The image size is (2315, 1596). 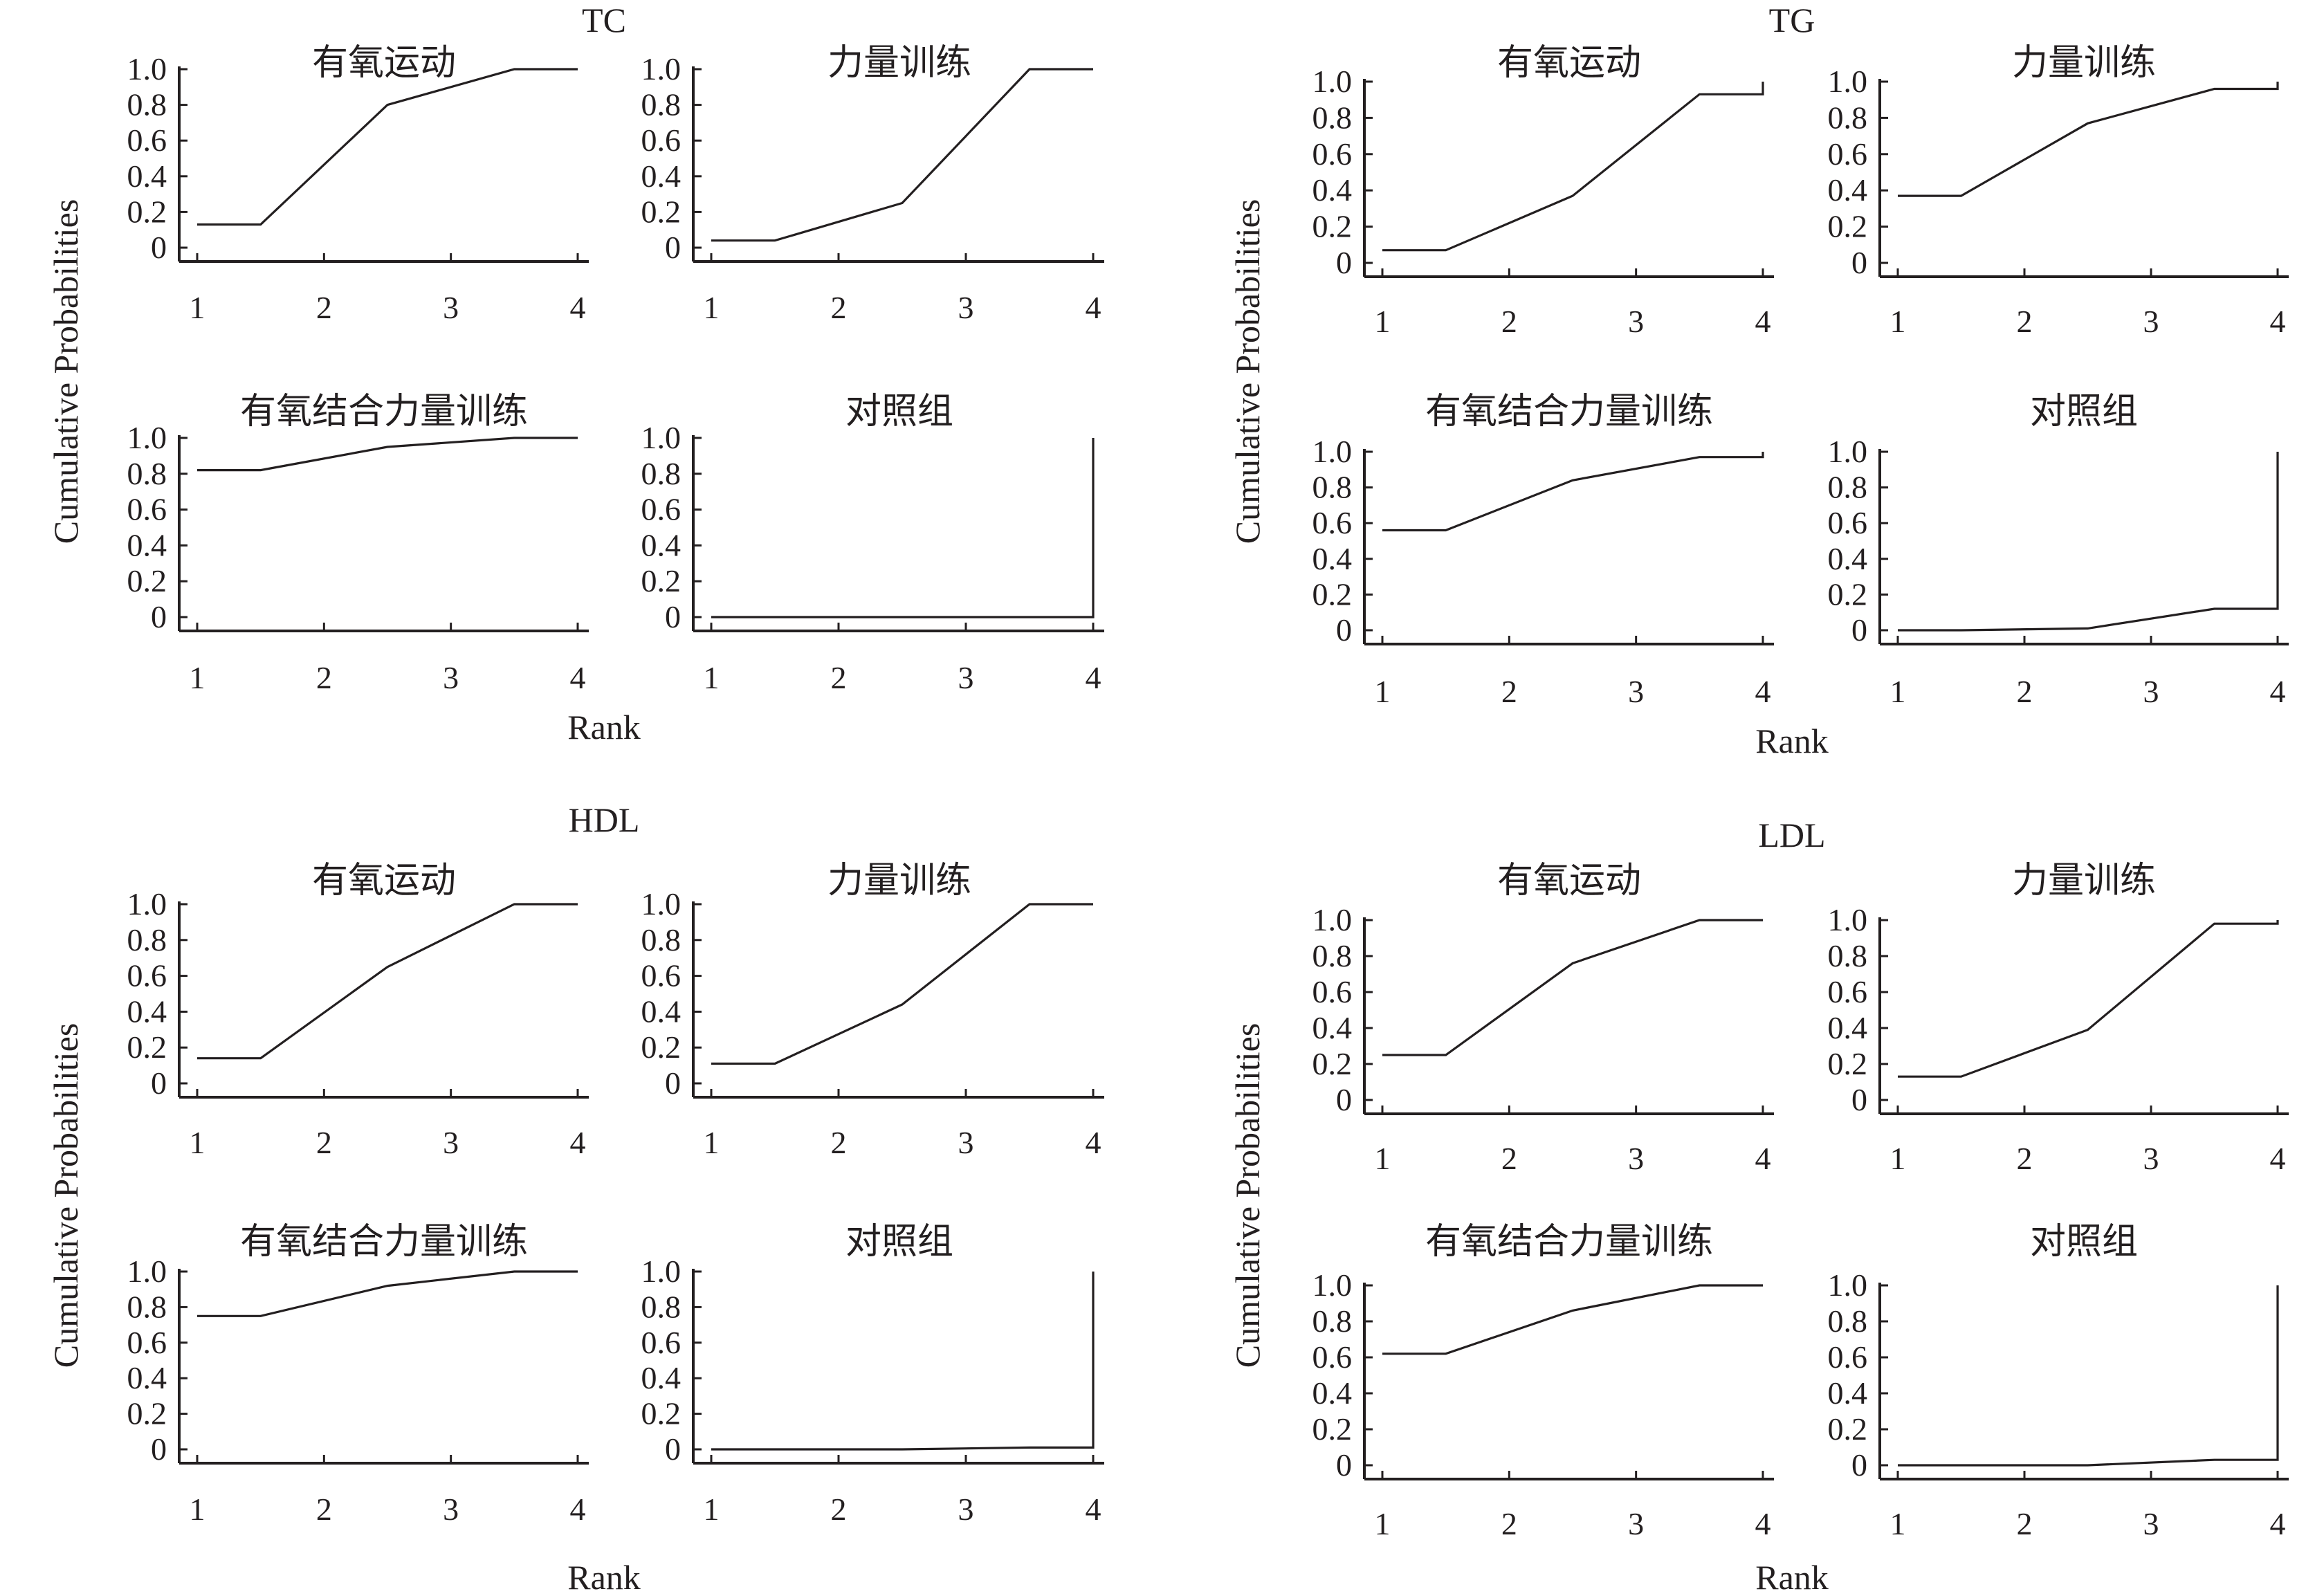 What do you see at coordinates (1792, 20) in the screenshot?
I see `group-title-tg: TG` at bounding box center [1792, 20].